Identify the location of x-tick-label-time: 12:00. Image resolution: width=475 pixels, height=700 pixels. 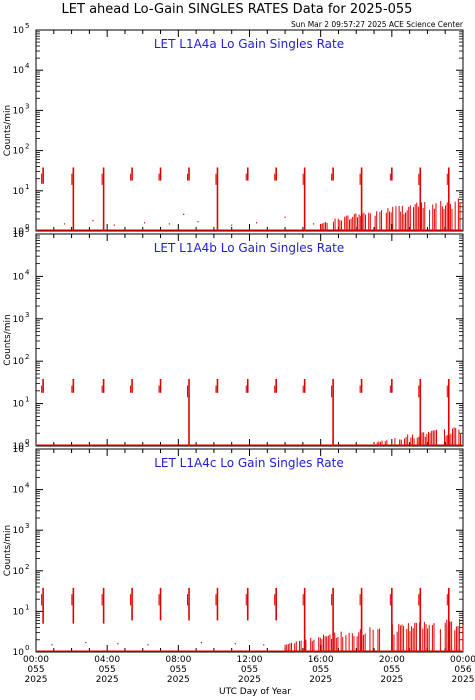
(250, 660).